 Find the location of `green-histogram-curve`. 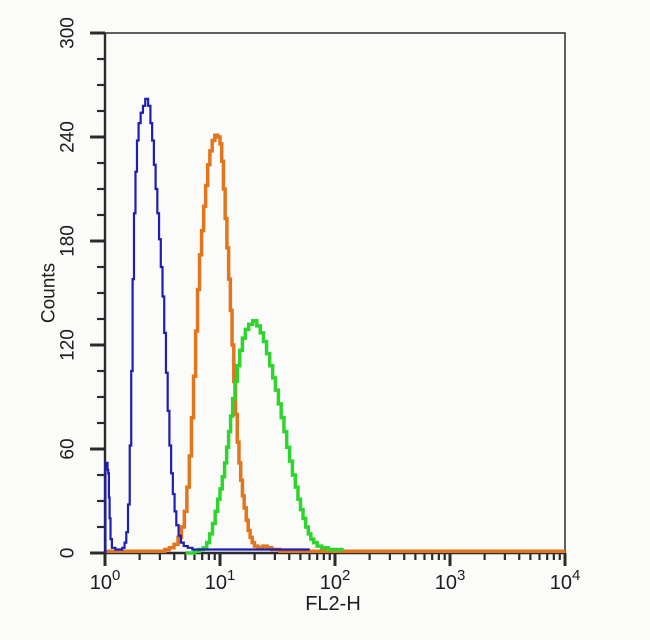

green-histogram-curve is located at coordinates (264, 436).